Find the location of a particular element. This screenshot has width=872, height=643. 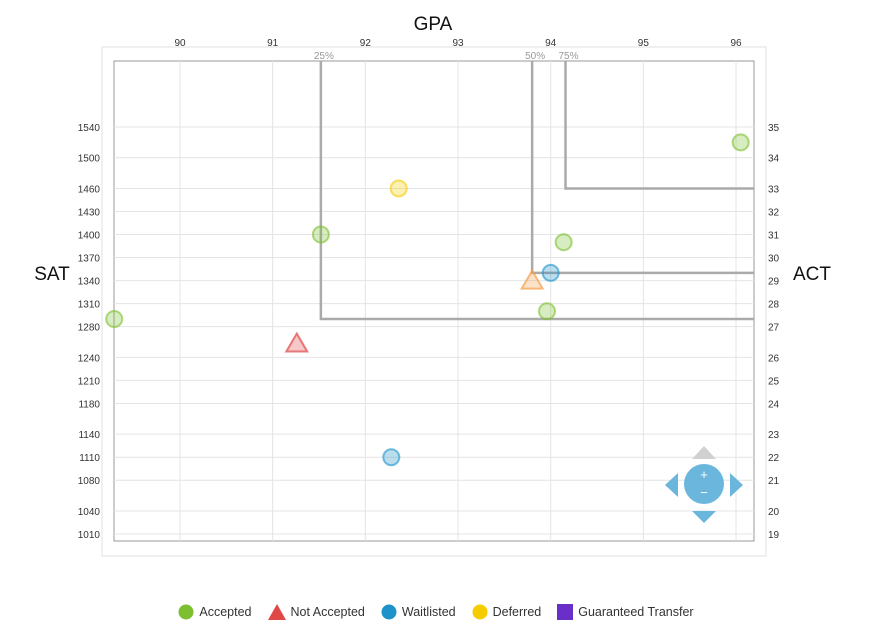

pan-down-button is located at coordinates (704, 517).